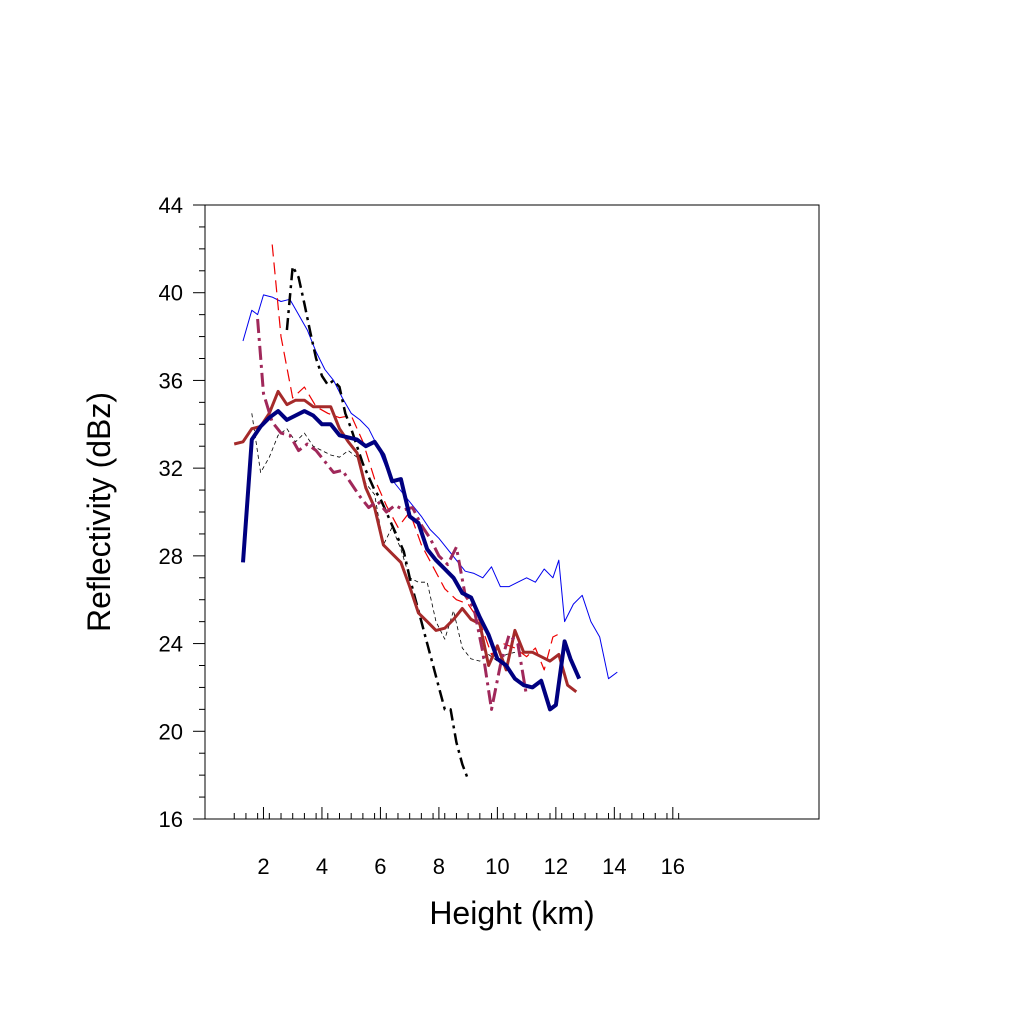  I want to click on y-tick-label: 32, so click(171, 468).